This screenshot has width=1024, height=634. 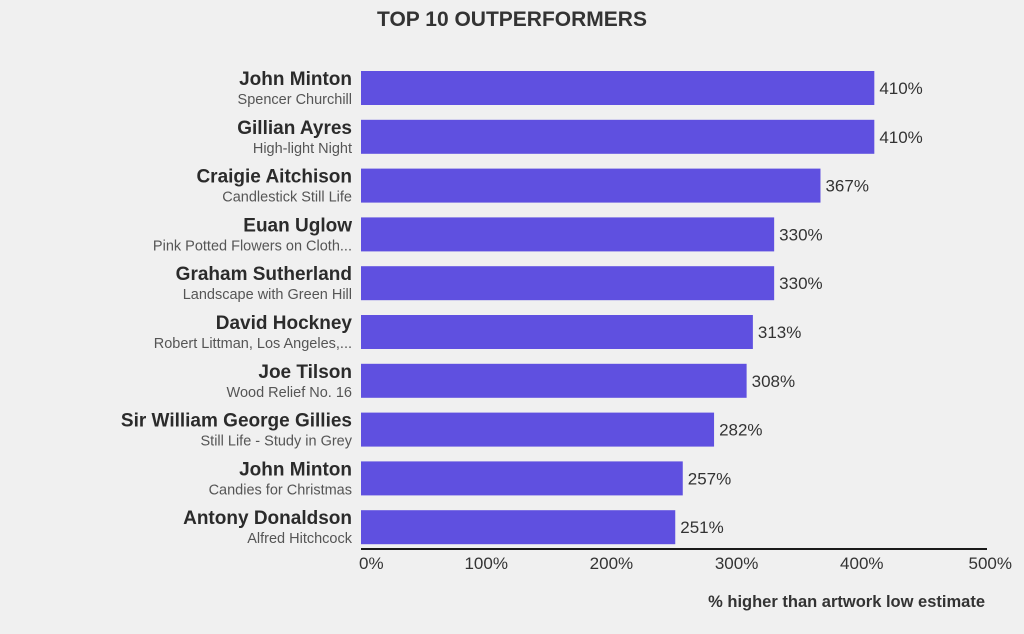 I want to click on x-tick-label: 400%, so click(x=861, y=563).